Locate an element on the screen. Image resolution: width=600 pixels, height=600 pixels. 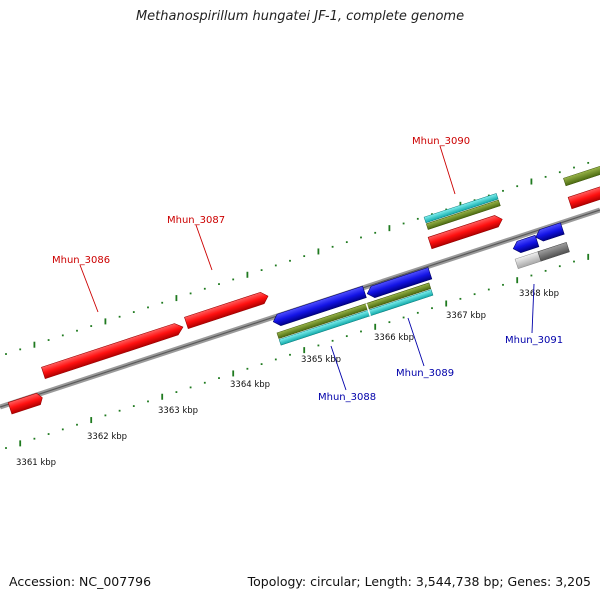
feature-bar-olive-edge is located at coordinates (581, 171).